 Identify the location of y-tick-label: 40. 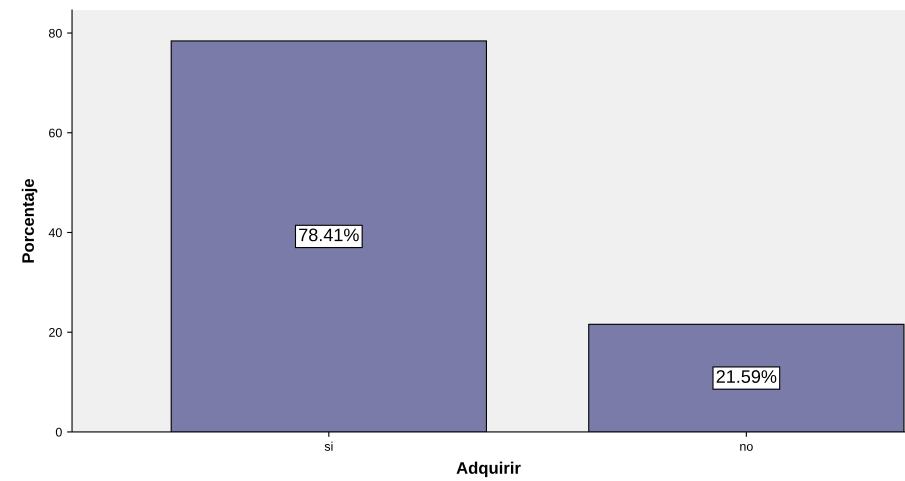
(55, 233).